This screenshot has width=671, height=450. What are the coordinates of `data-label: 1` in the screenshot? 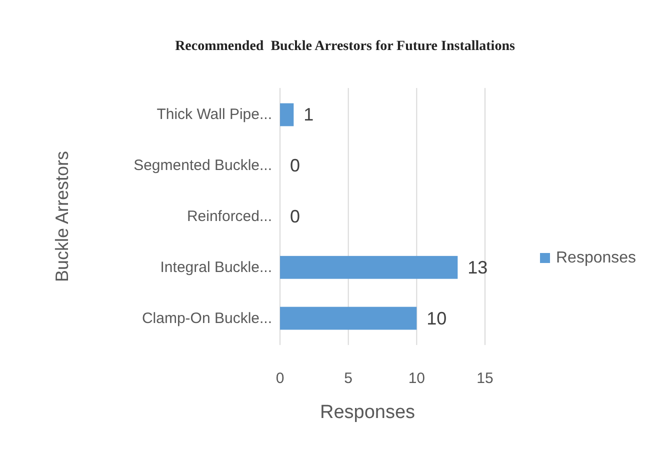 It's located at (309, 114).